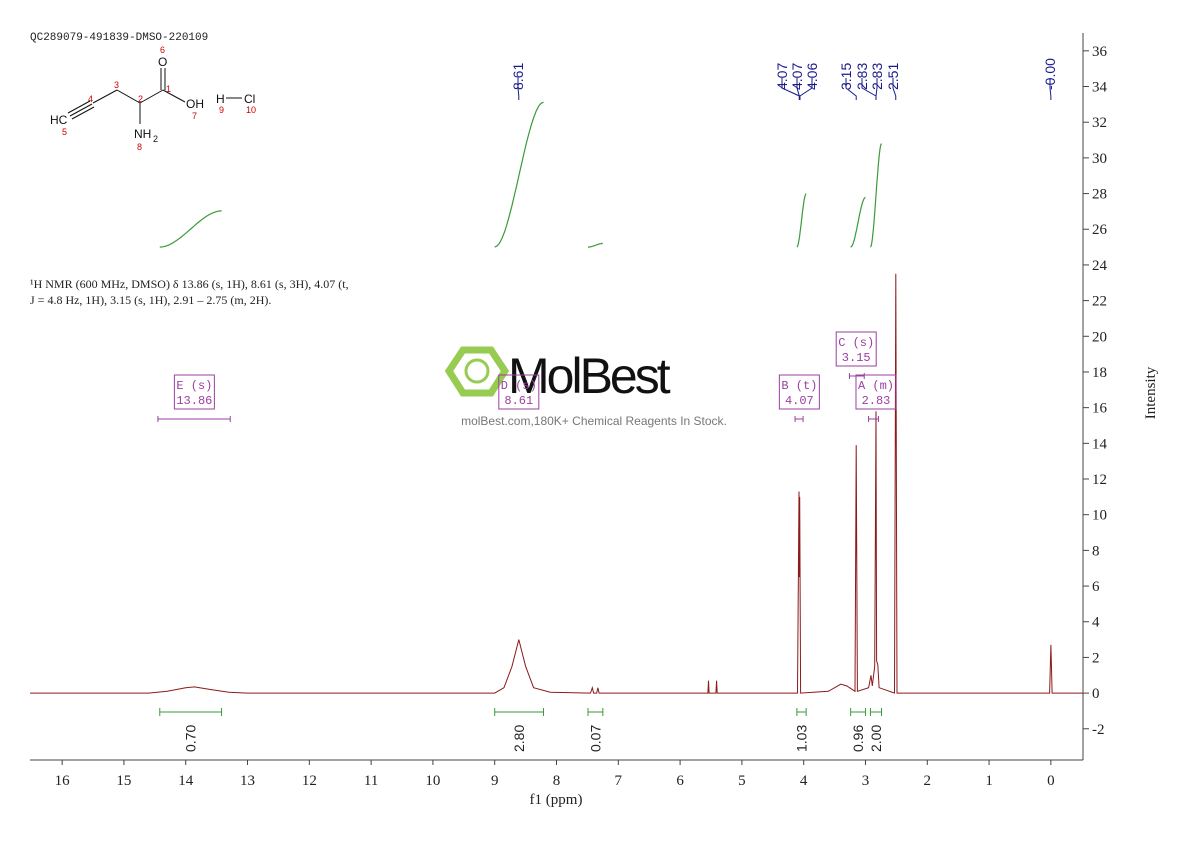 The image size is (1190, 841). What do you see at coordinates (1099, 123) in the screenshot?
I see `y-tick-label: 32` at bounding box center [1099, 123].